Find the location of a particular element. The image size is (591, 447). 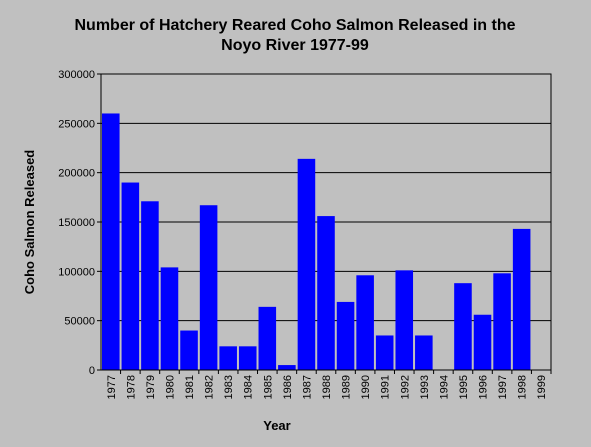

y-tick-label: 50000 is located at coordinates (79, 322).